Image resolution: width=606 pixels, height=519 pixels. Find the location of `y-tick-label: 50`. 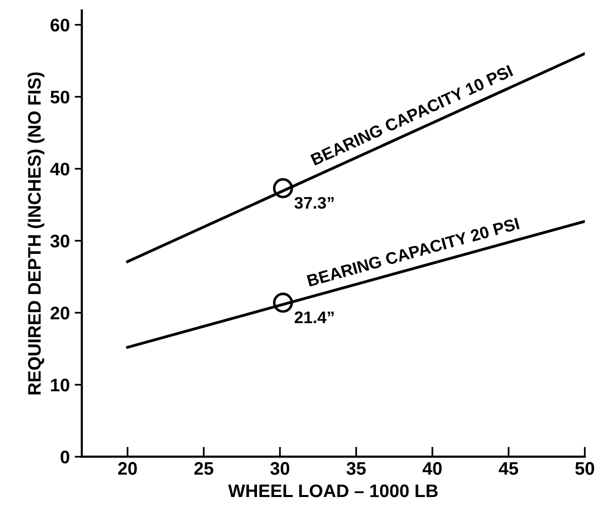

y-tick-label: 50 is located at coordinates (60, 97).